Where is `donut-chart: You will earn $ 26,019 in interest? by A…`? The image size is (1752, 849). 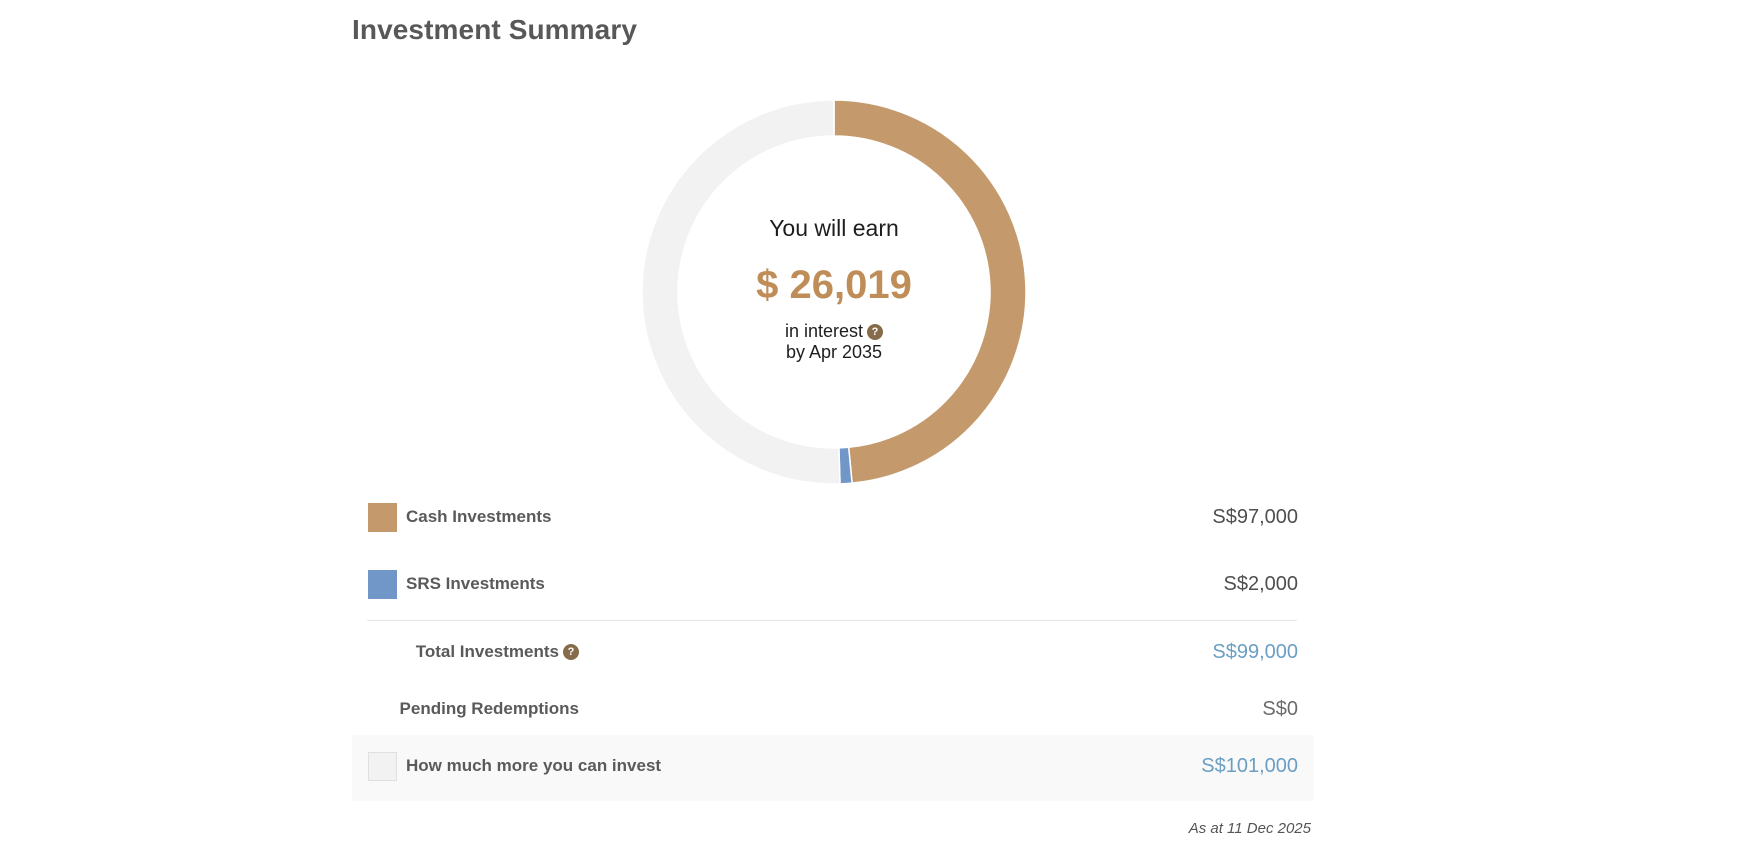 donut-chart: You will earn $ 26,019 in interest? by A… is located at coordinates (834, 292).